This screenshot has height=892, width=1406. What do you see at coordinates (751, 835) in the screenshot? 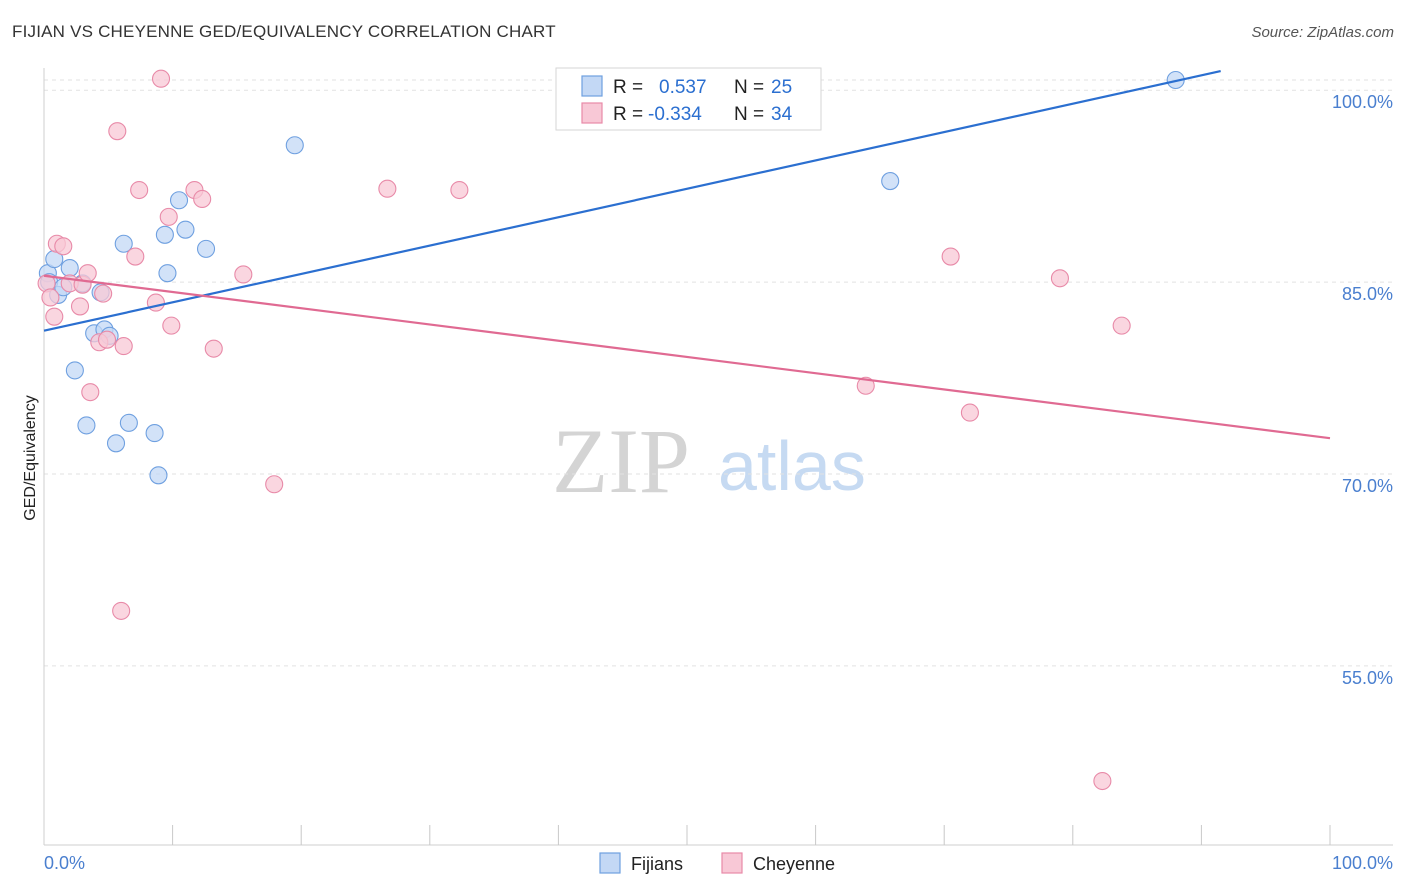
I see `x-tick-marks` at bounding box center [751, 835].